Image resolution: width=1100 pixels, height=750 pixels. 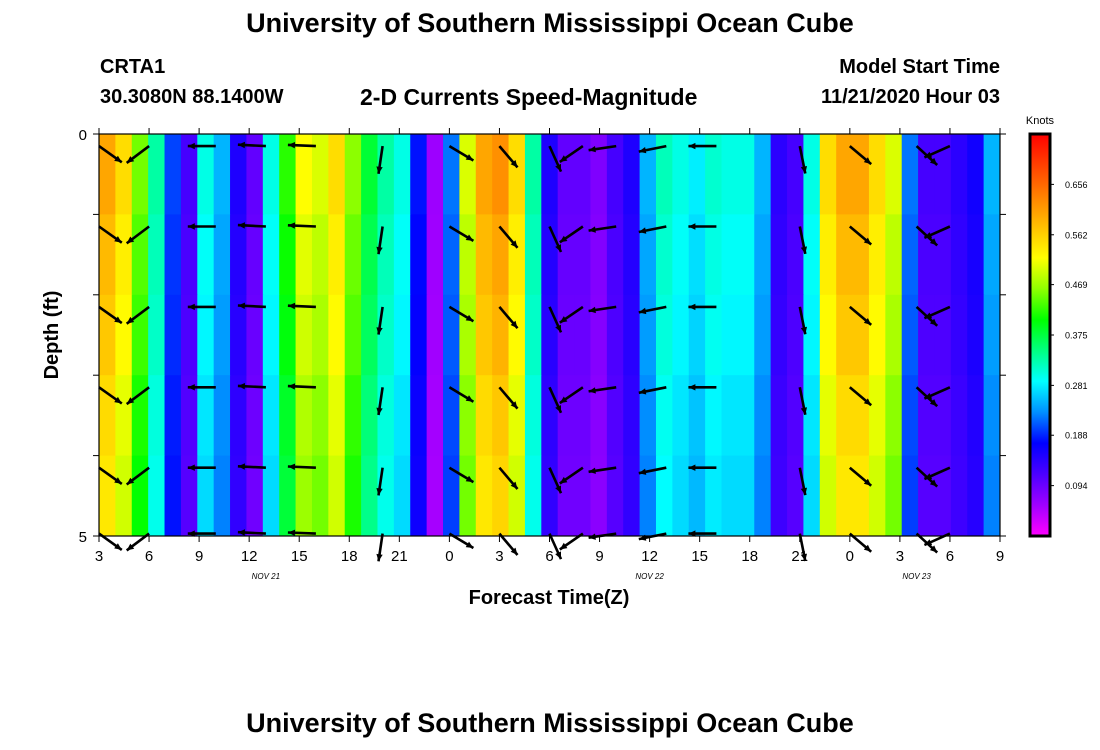 What do you see at coordinates (149, 556) in the screenshot?
I see `x-tick-label: 6` at bounding box center [149, 556].